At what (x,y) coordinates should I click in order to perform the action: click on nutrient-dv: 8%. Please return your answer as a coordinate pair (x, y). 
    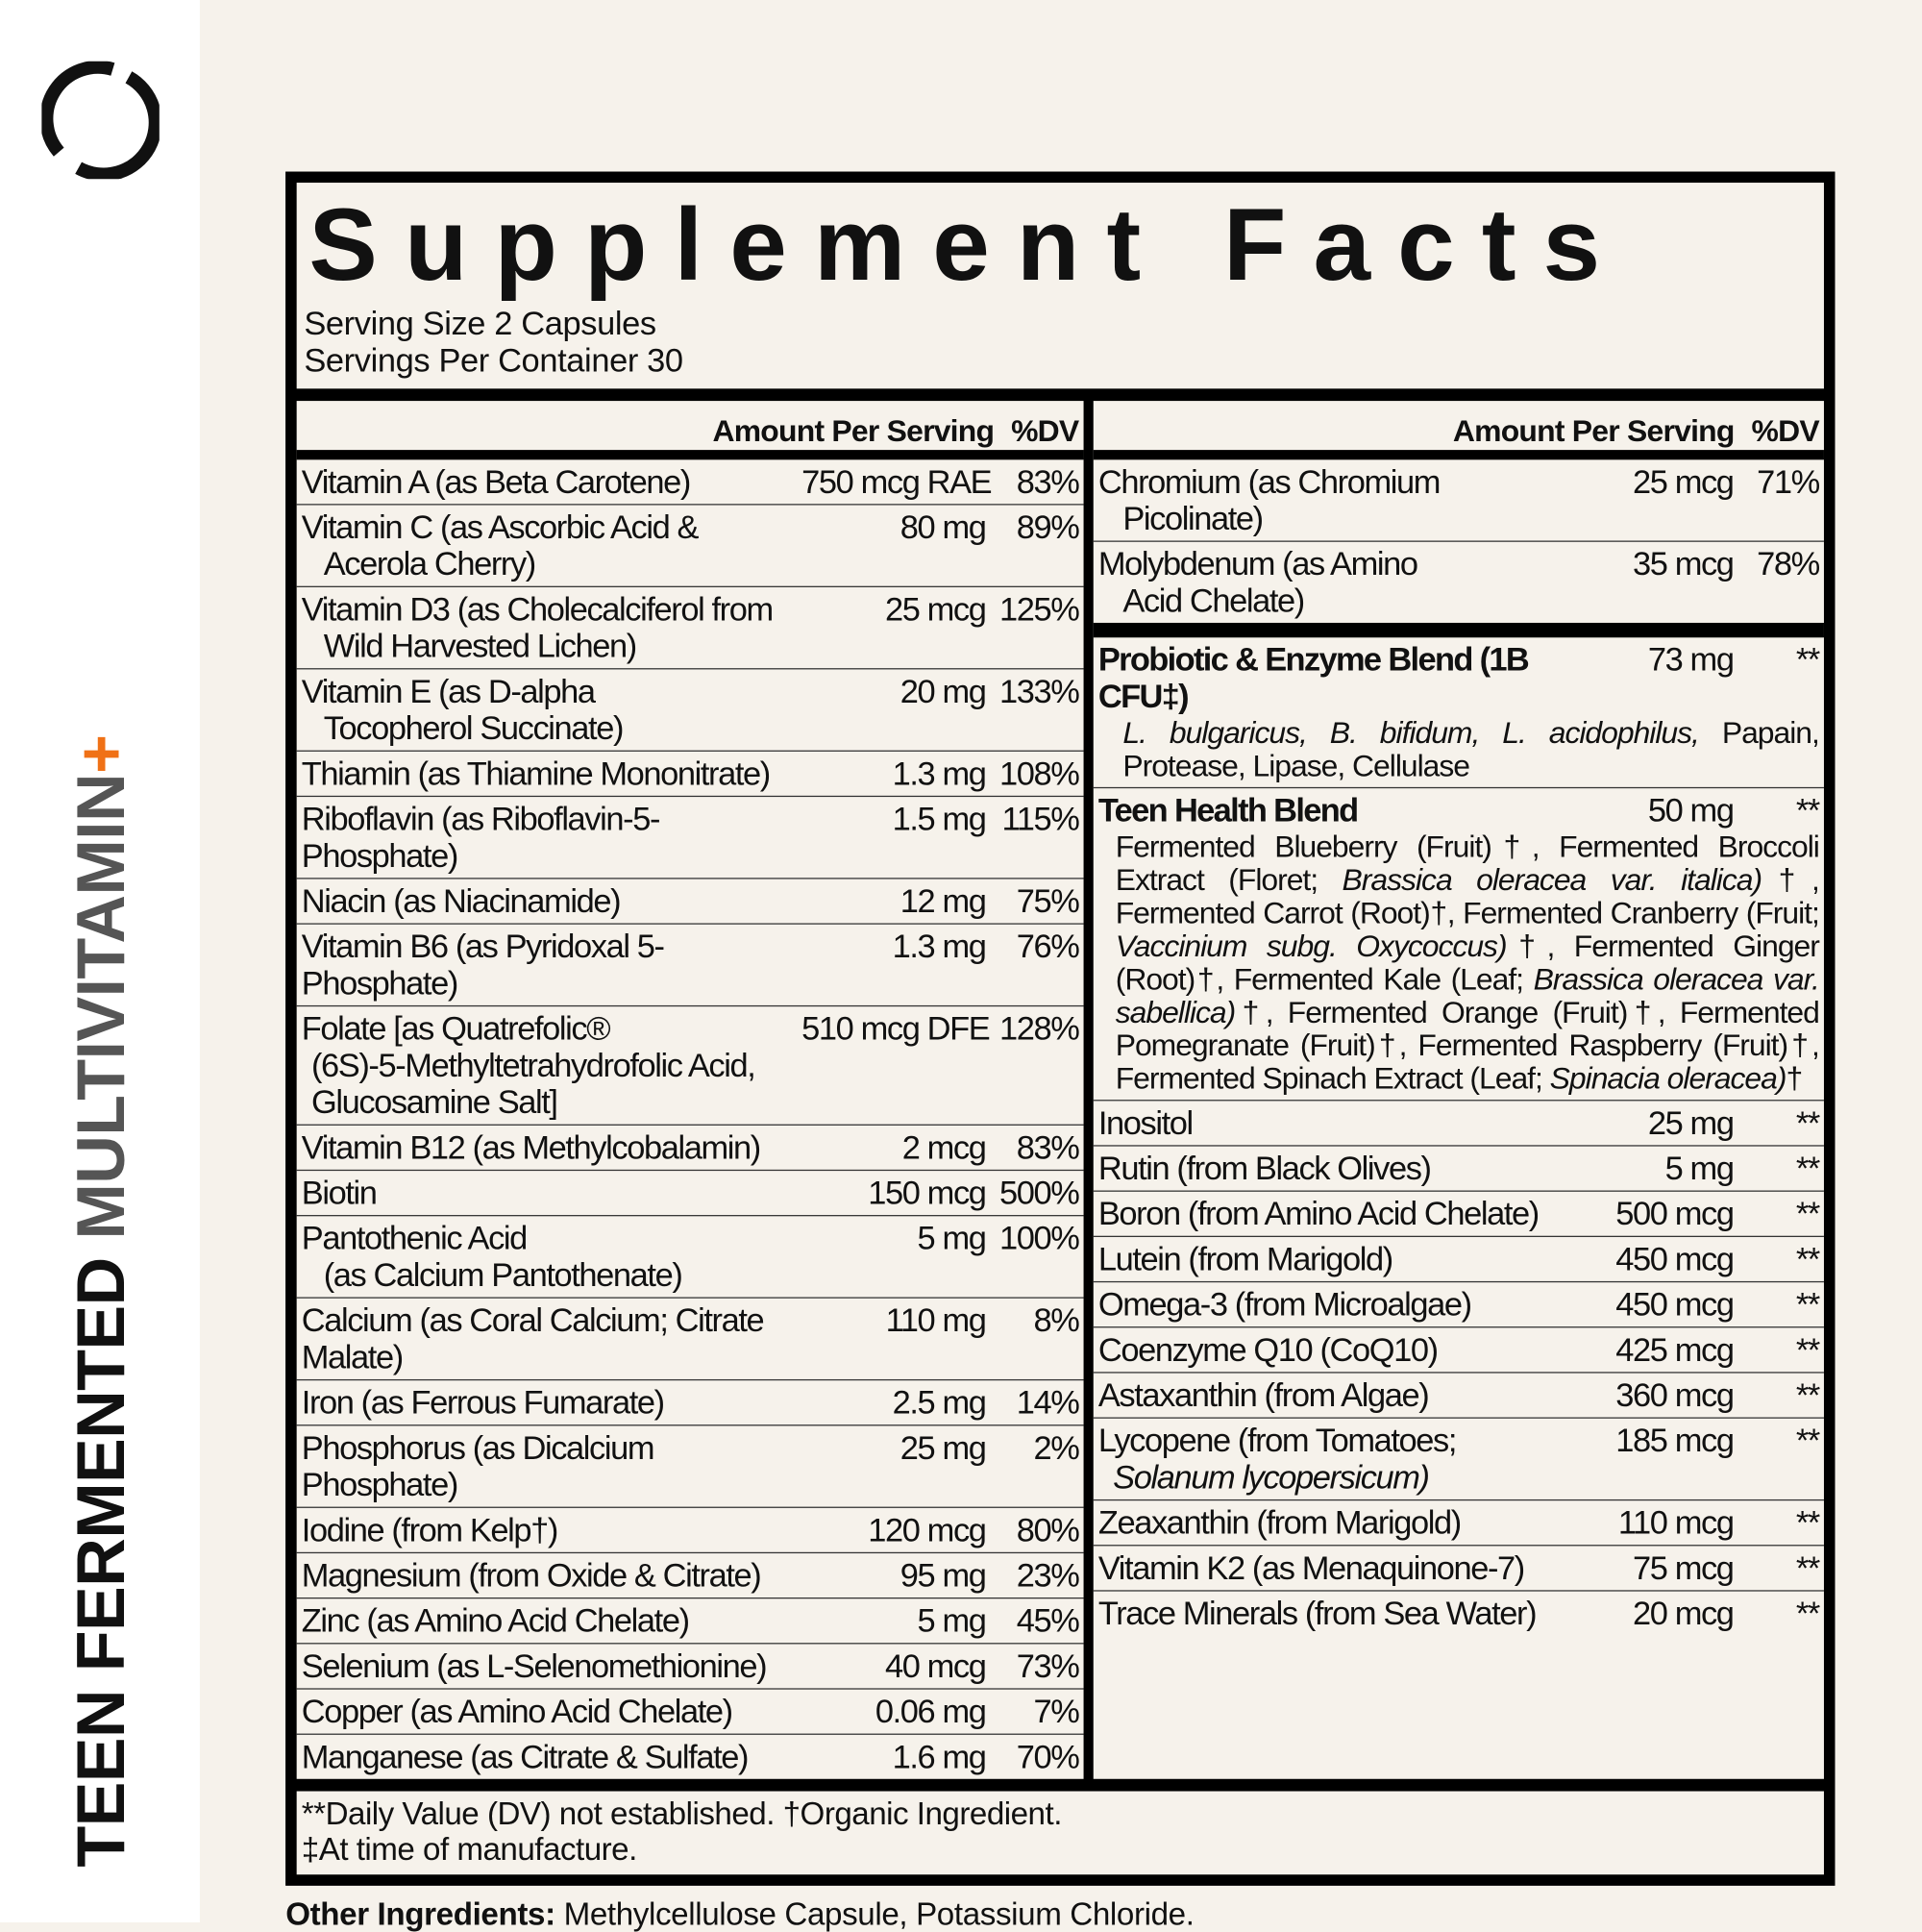
    Looking at the image, I should click on (1056, 1320).